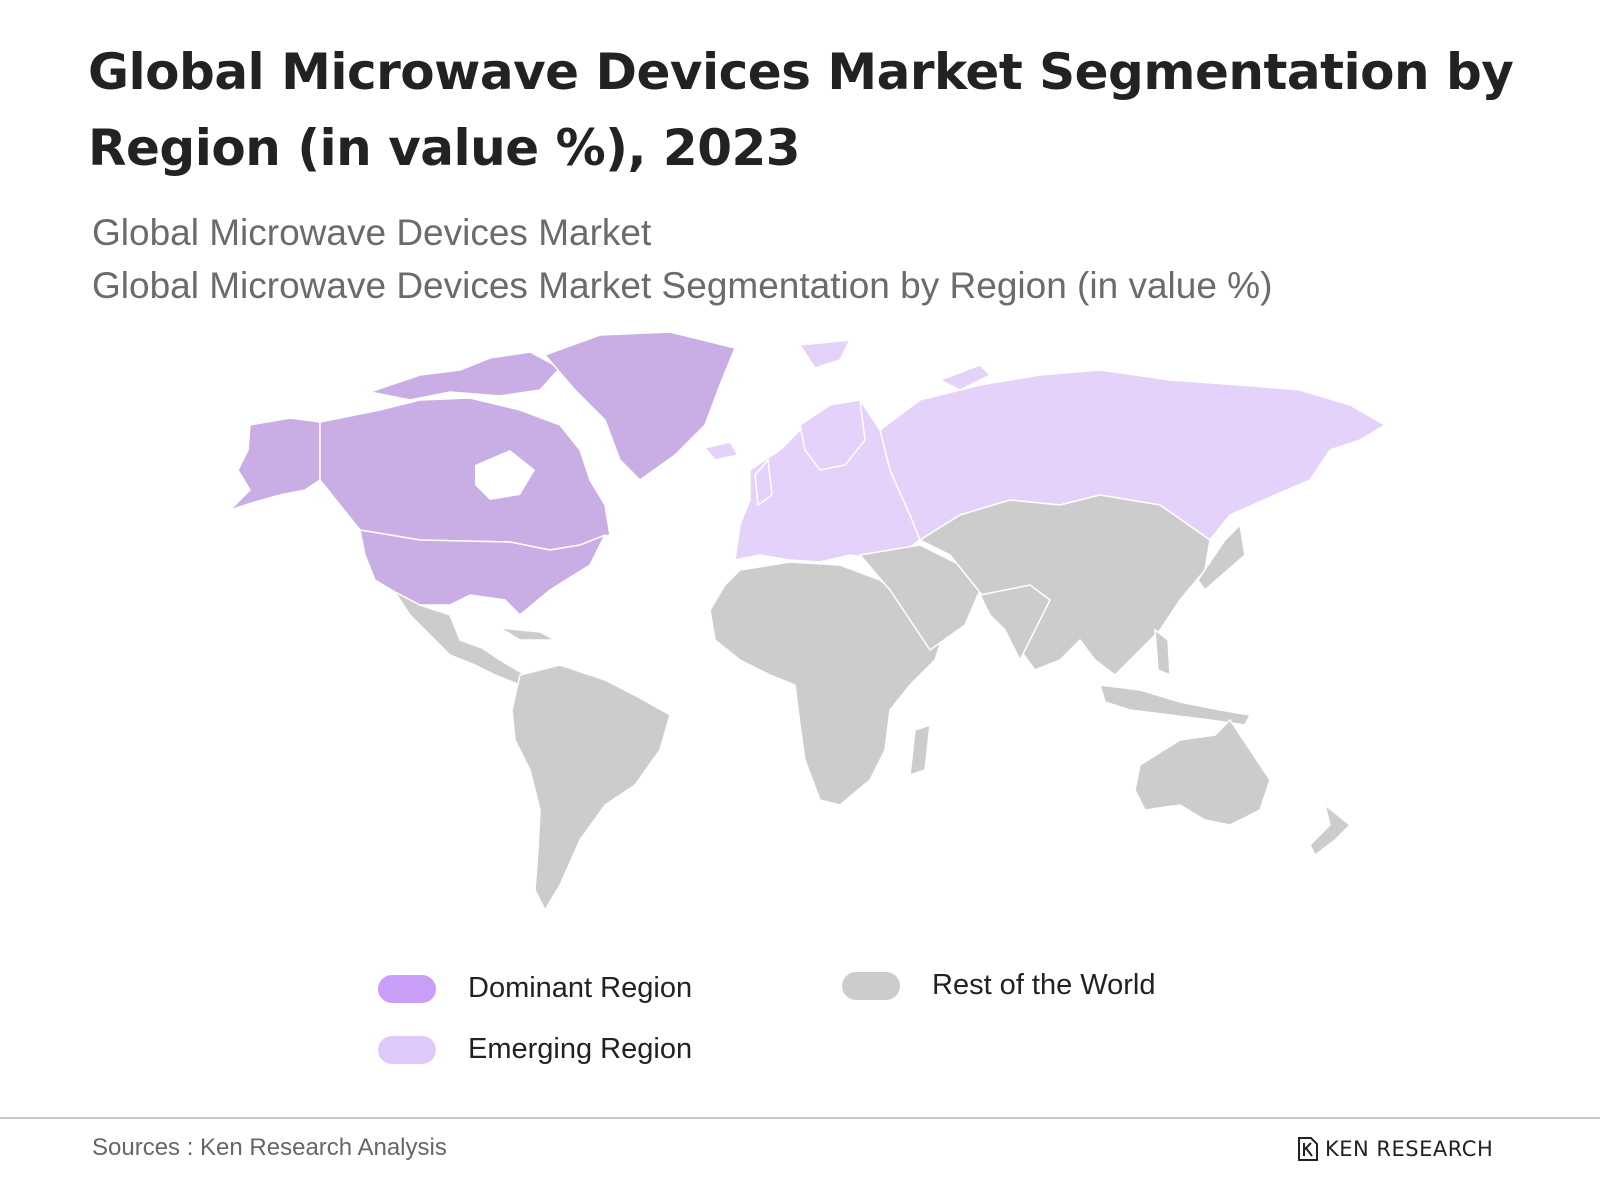 The height and width of the screenshot is (1200, 1600). I want to click on region-madagascar, so click(920, 750).